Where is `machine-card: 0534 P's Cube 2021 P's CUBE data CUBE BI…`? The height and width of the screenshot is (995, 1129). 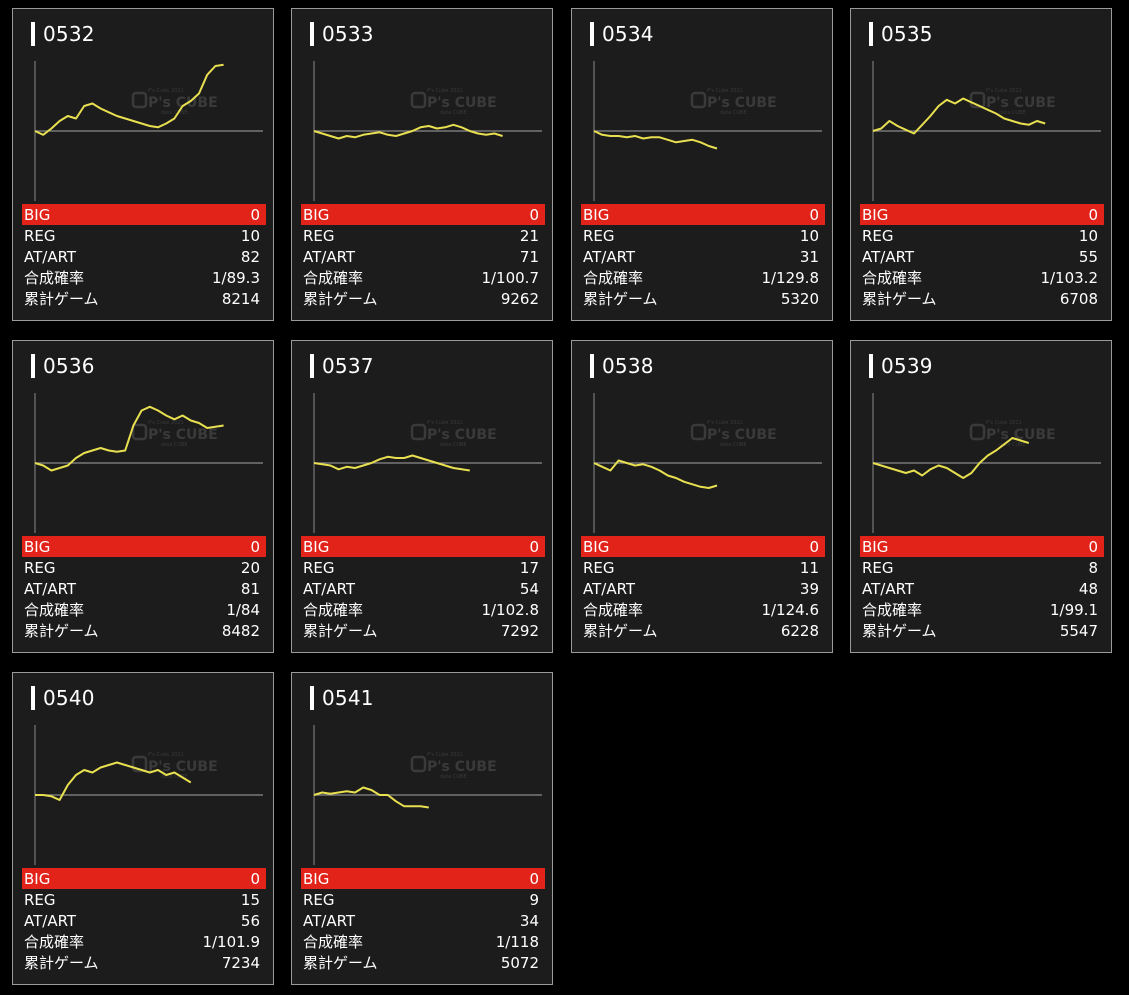 machine-card: 0534 P's Cube 2021 P's CUBE data CUBE BI… is located at coordinates (702, 164).